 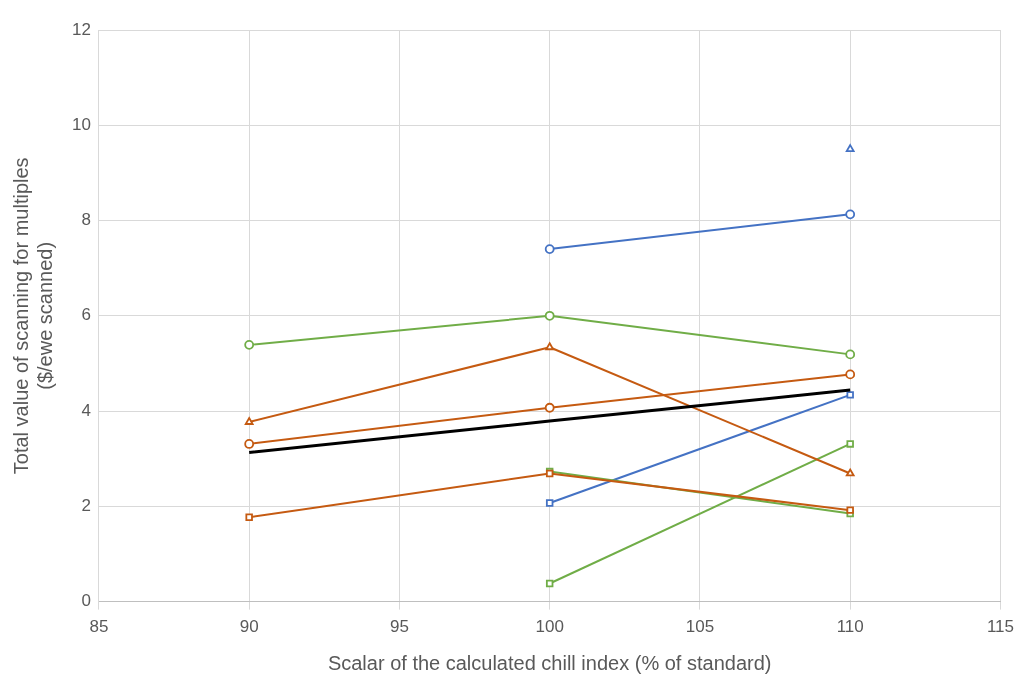 I want to click on y-tick-label: 2, so click(x=86, y=506).